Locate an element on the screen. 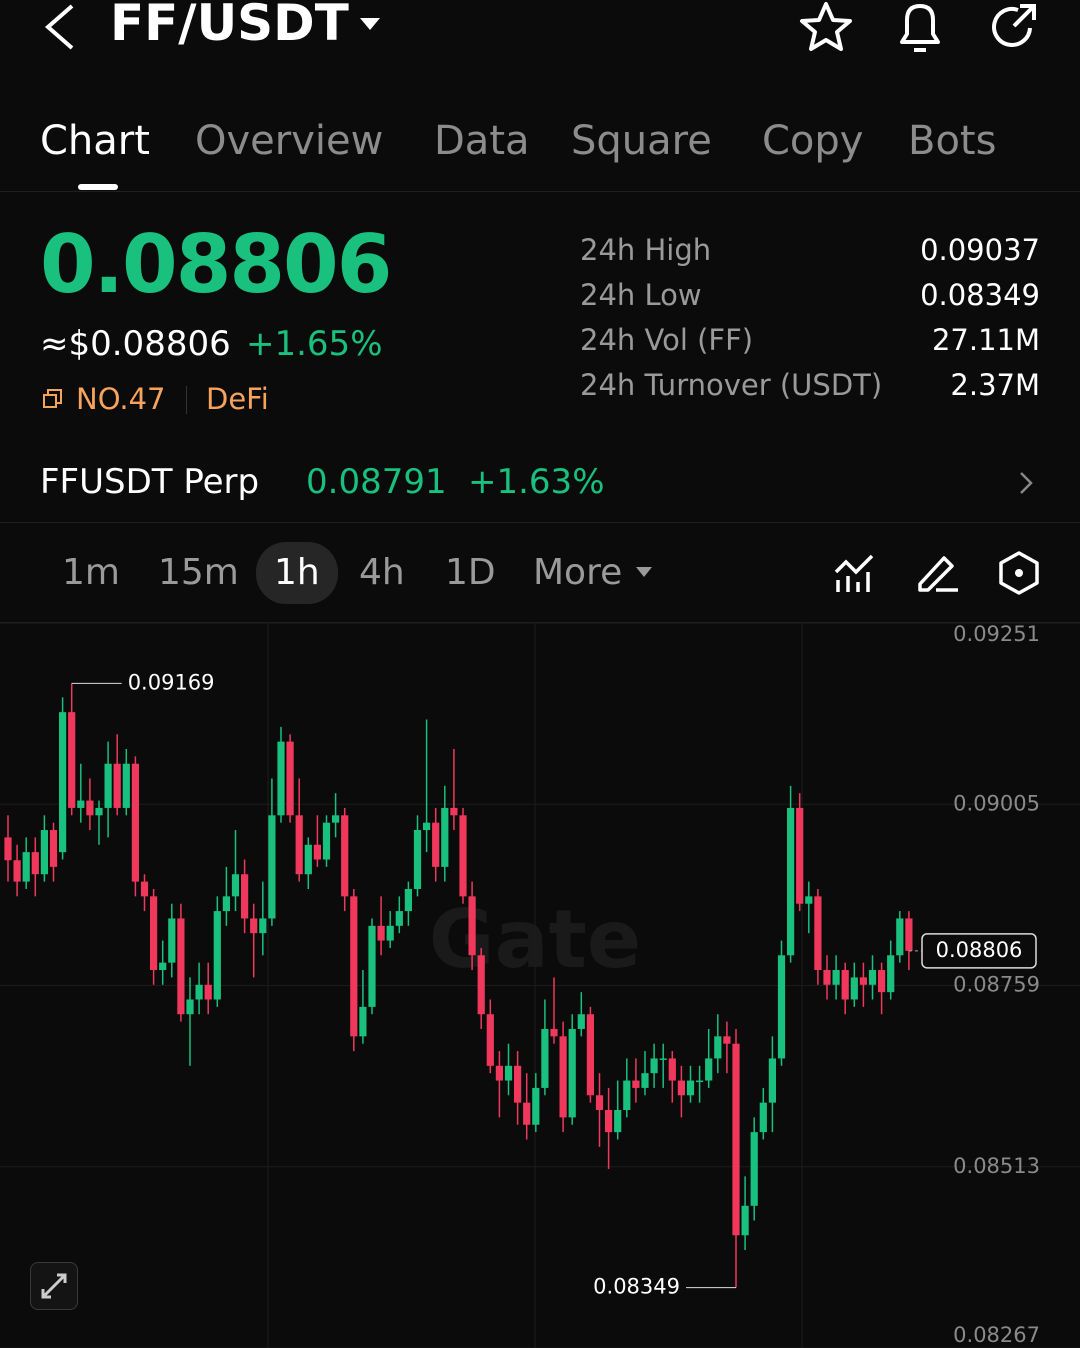  price-change: +1.65% is located at coordinates (314, 344).